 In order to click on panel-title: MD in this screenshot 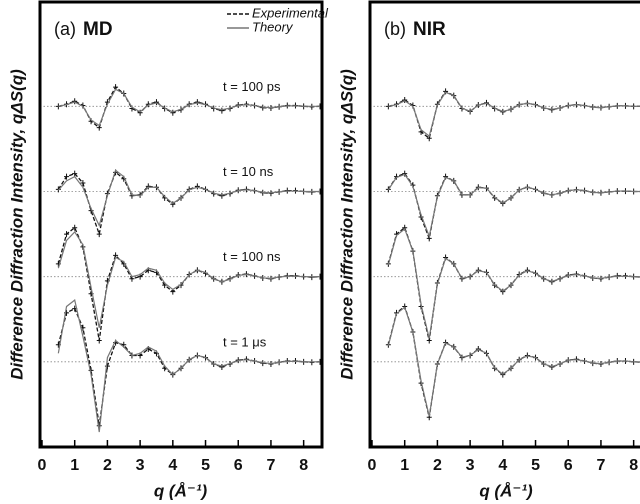, I will do `click(98, 29)`.